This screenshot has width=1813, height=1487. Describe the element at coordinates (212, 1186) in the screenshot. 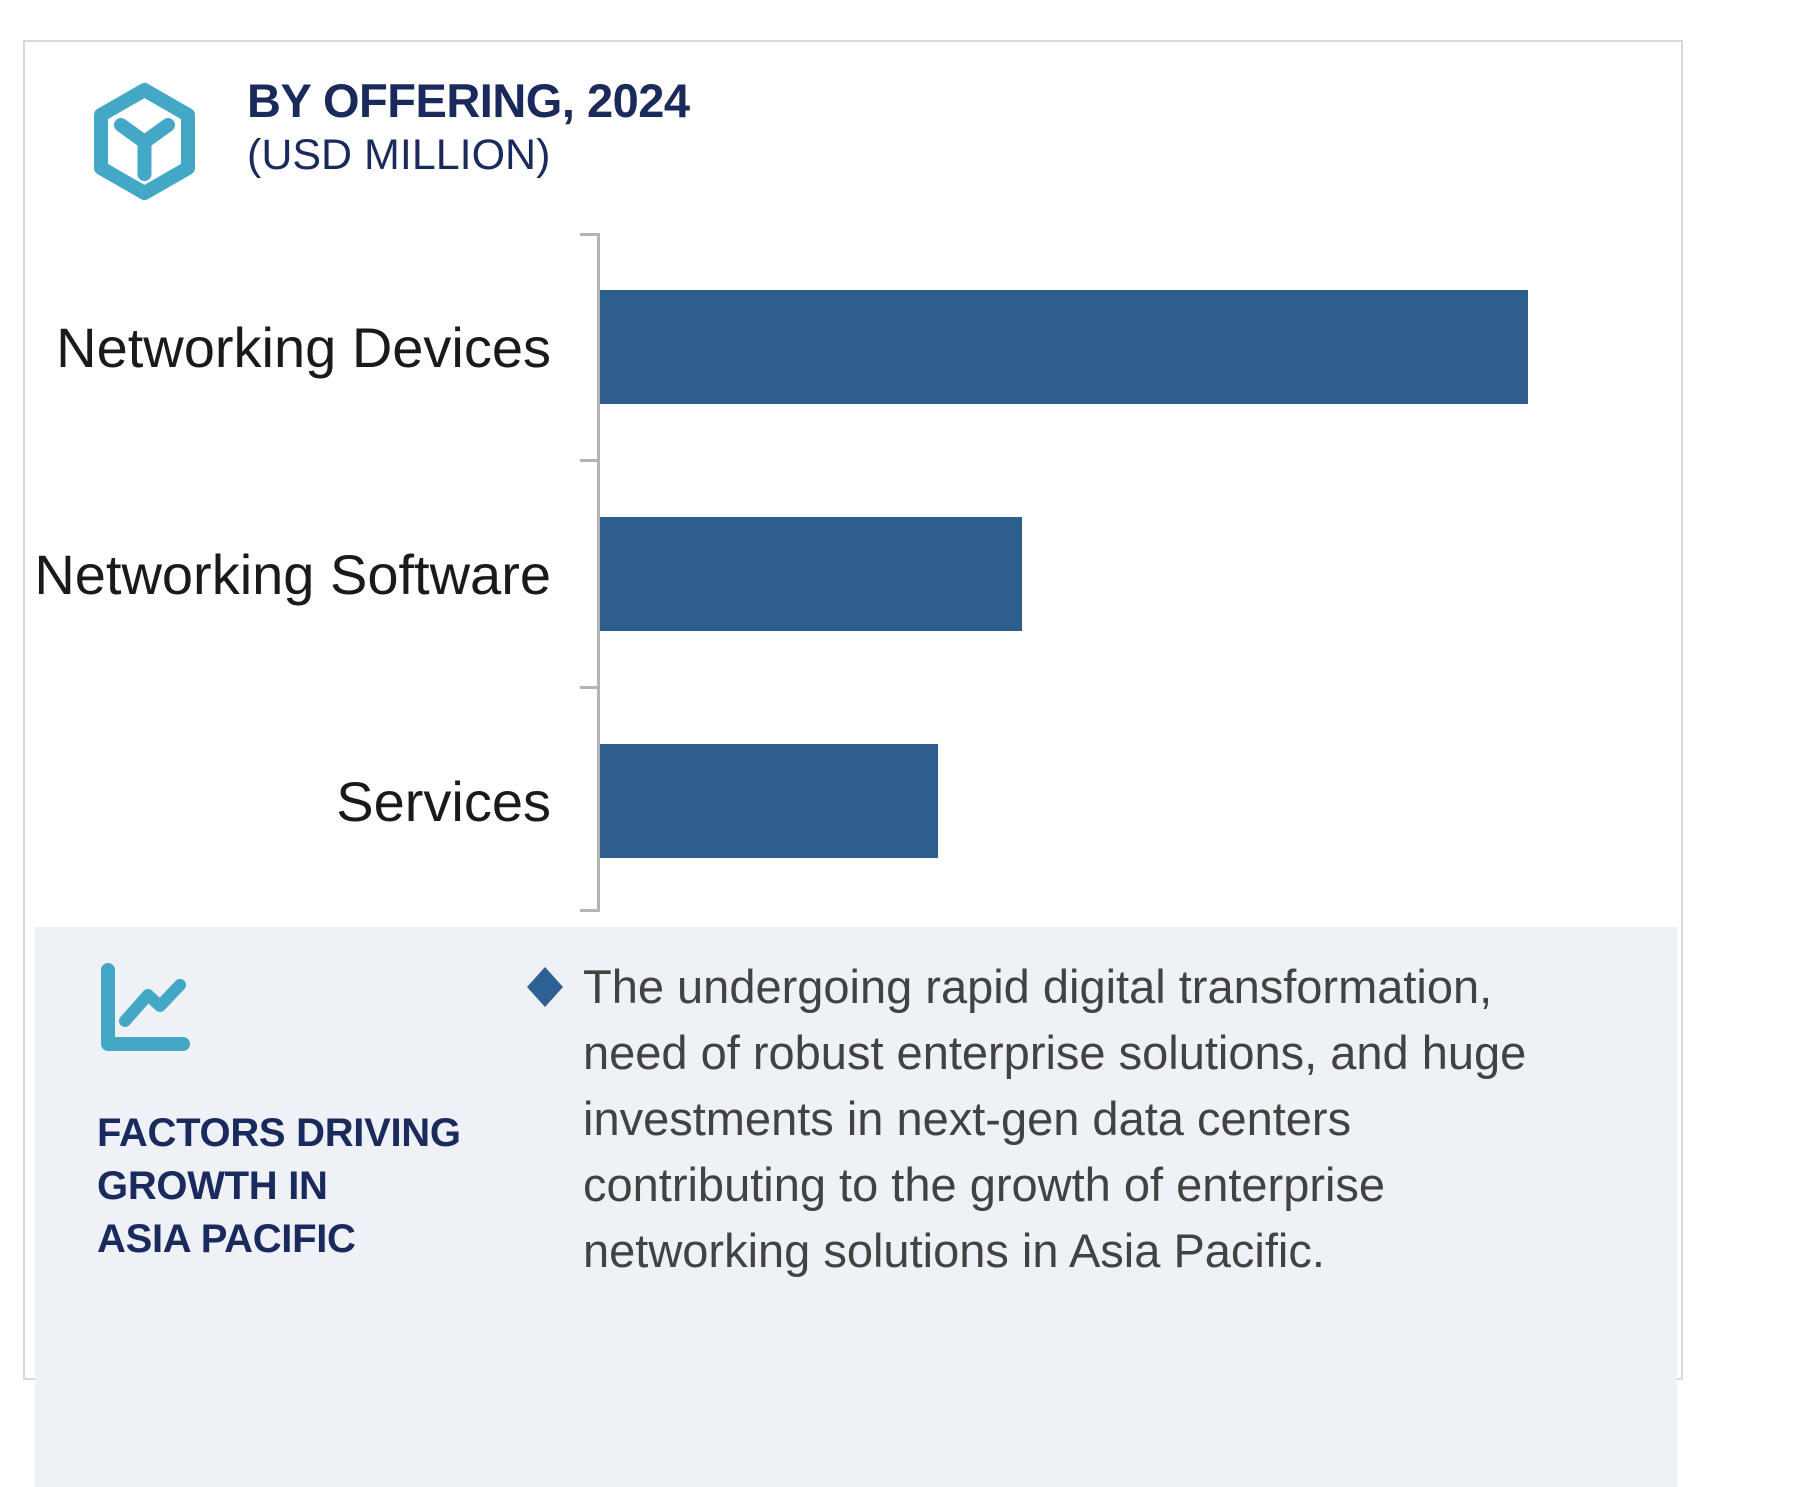

I see `panel-heading-line: GROWTH IN` at that location.